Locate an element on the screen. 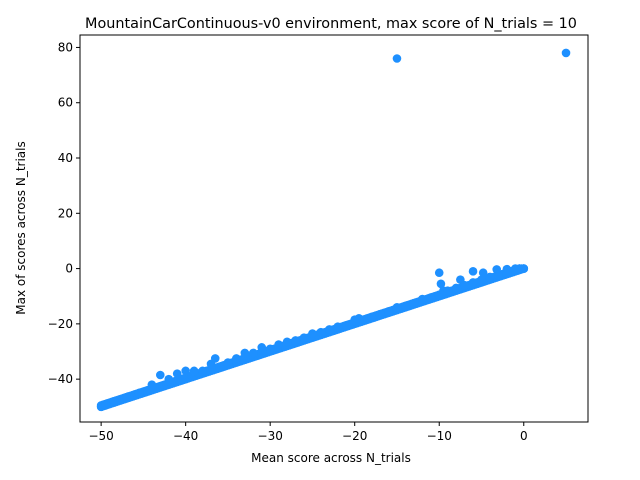  y-axis: −40 −20 0 20 40 60 80 is located at coordinates (64, 213).